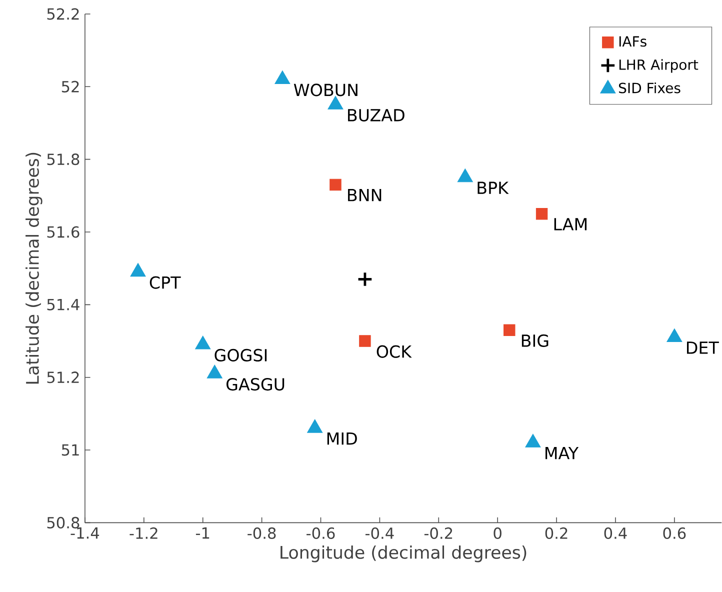 This screenshot has width=722, height=592. Describe the element at coordinates (615, 534) in the screenshot. I see `x-tick-label: 0.4` at that location.